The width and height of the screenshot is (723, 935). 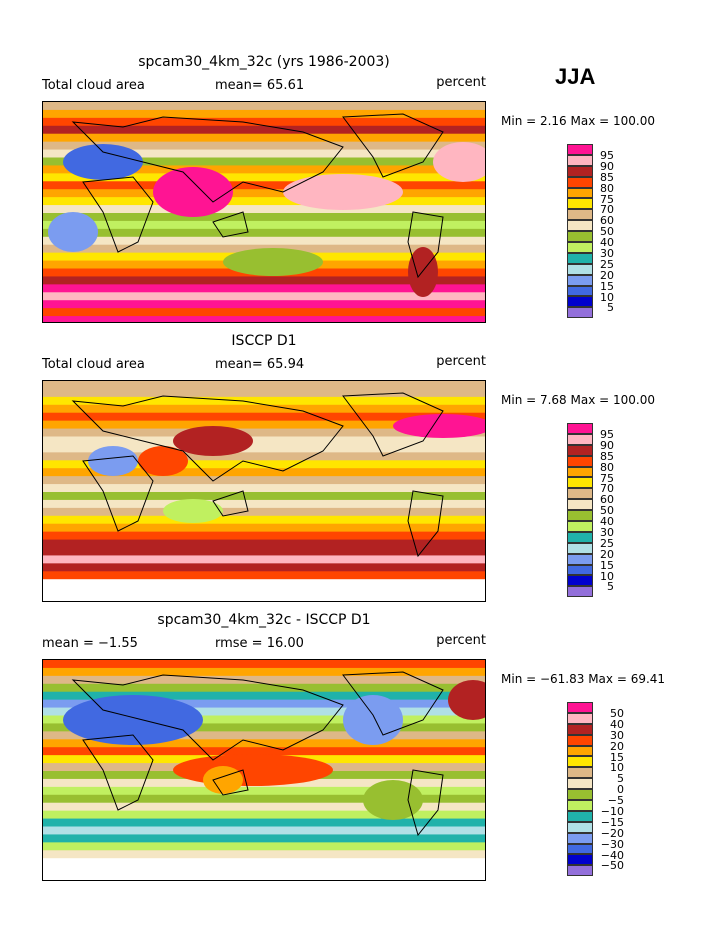 What do you see at coordinates (610, 587) in the screenshot?
I see `colorbar-tick-label: 5` at bounding box center [610, 587].